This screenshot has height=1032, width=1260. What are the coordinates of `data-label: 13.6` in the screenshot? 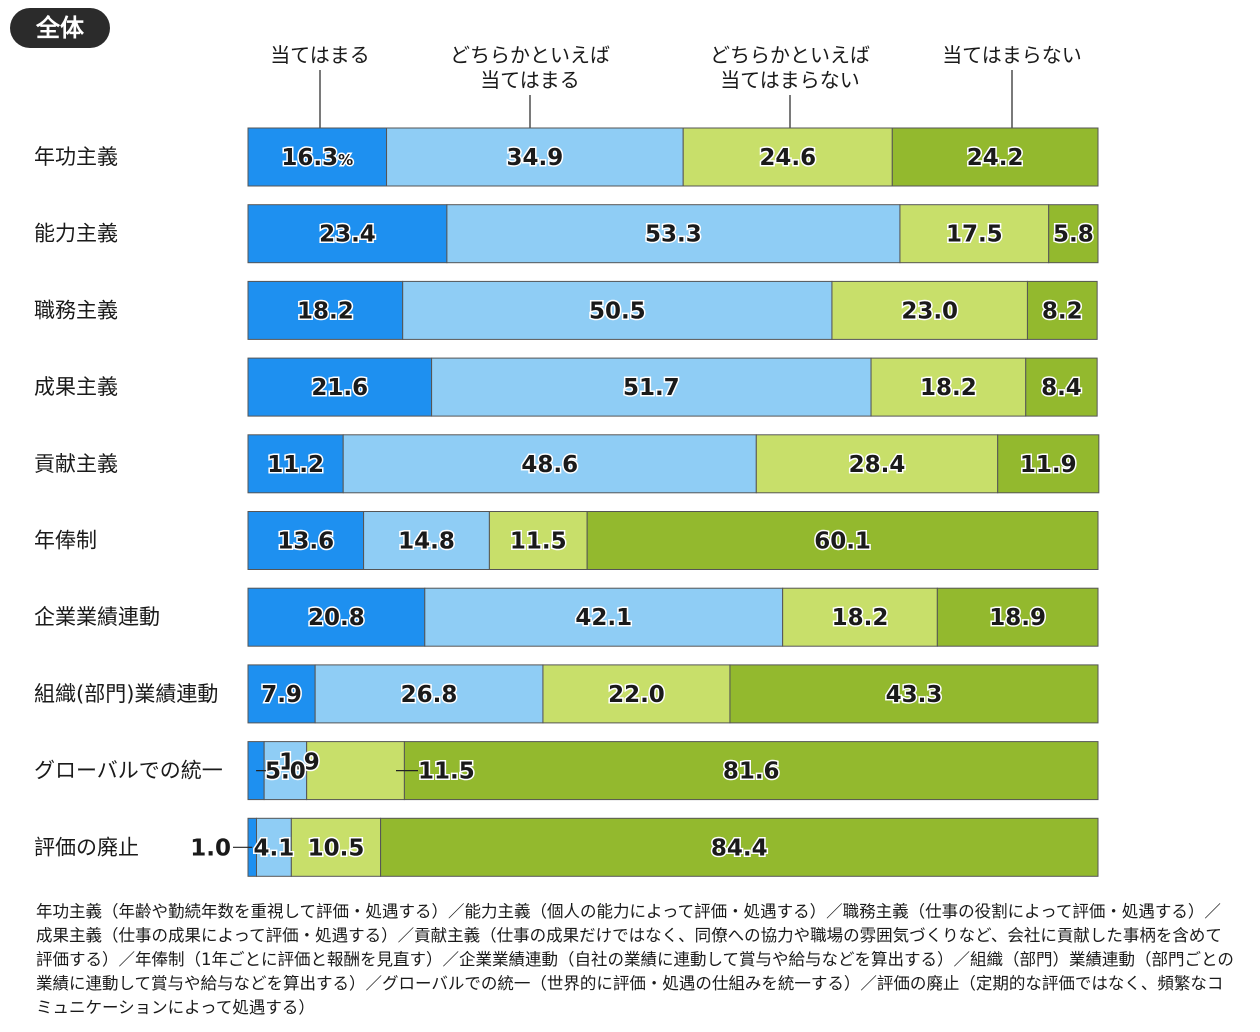 It's located at (305, 542).